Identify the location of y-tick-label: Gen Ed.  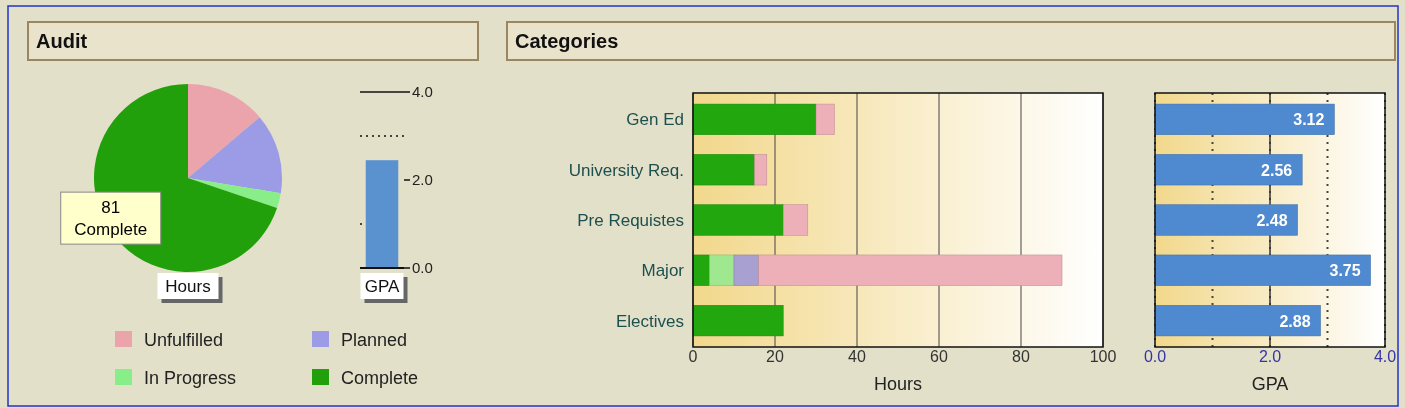
(655, 120).